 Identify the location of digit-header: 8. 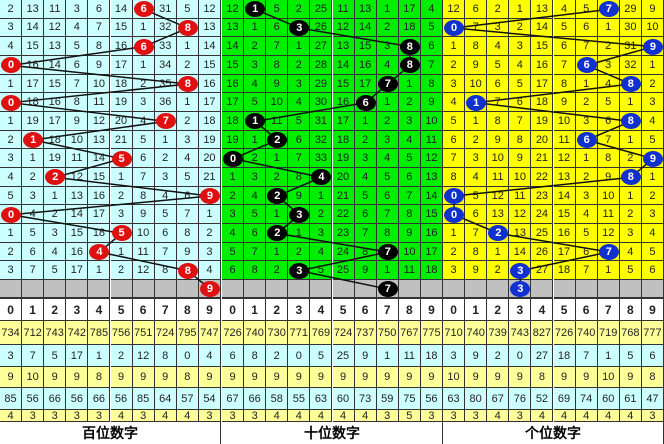
(630, 309).